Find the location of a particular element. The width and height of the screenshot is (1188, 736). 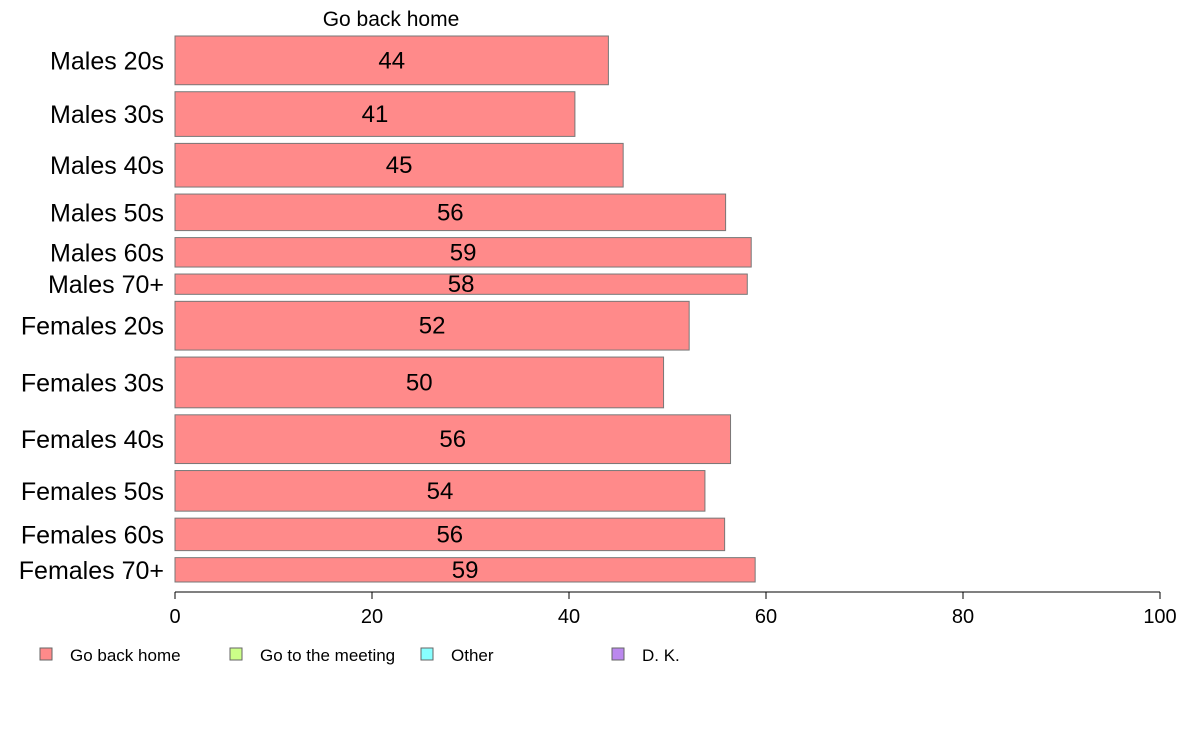

bar-value-label: 52 is located at coordinates (432, 326).